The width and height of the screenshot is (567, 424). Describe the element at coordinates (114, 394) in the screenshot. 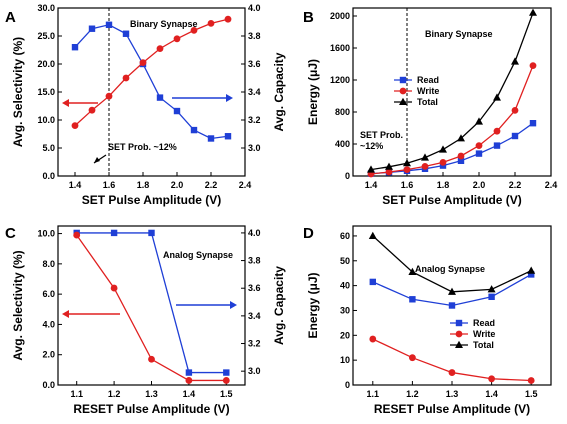

I see `x-tick-label: 1.2` at that location.